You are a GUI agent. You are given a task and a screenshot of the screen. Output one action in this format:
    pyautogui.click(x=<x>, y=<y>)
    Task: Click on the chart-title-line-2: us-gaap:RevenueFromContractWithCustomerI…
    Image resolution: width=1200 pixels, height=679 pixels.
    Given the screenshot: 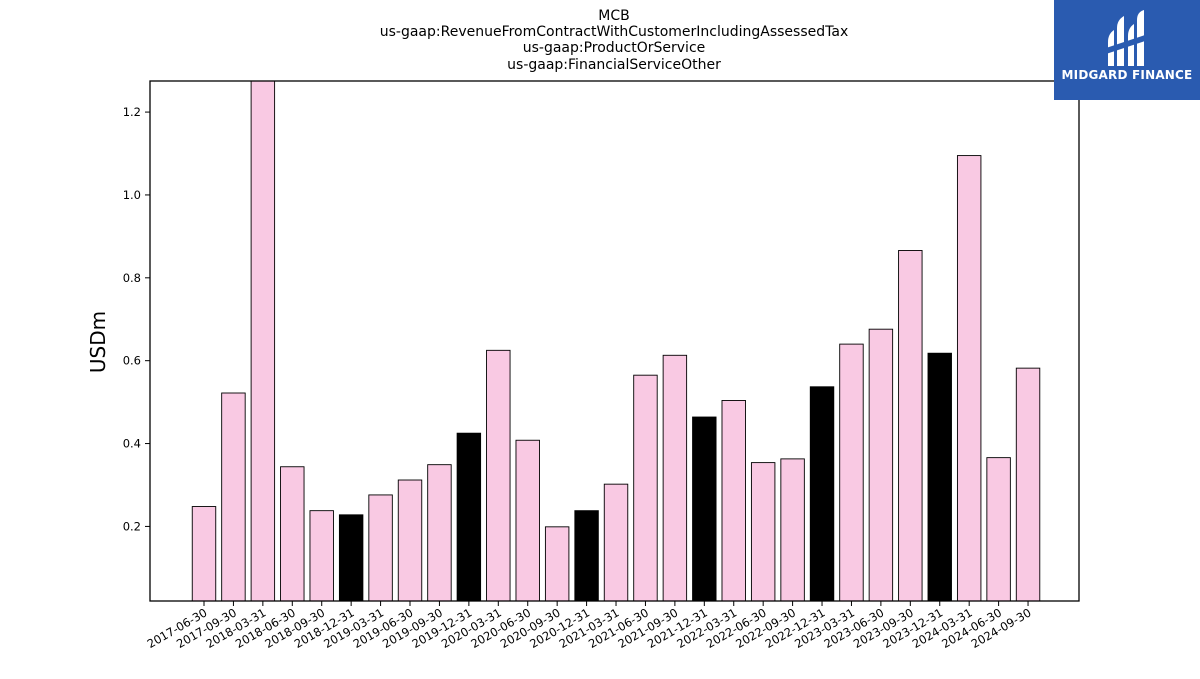 What is the action you would take?
    pyautogui.click(x=614, y=32)
    